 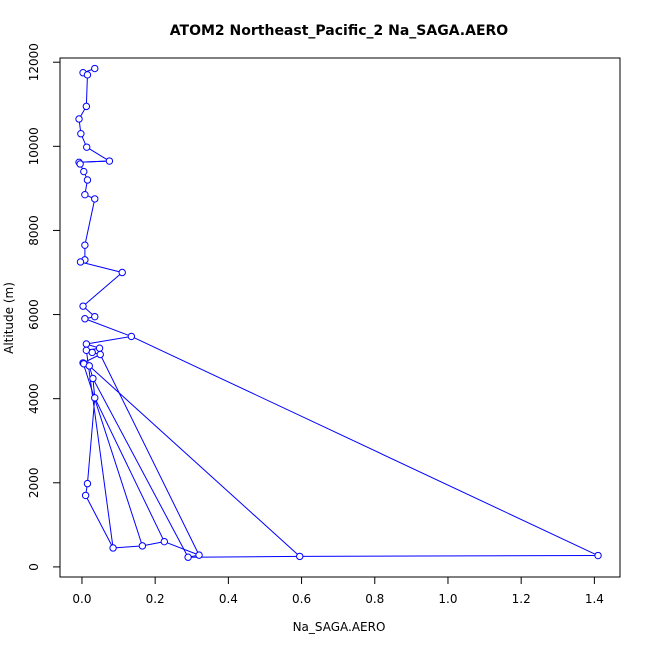 What do you see at coordinates (374, 599) in the screenshot?
I see `x-tick-label: 0.8` at bounding box center [374, 599].